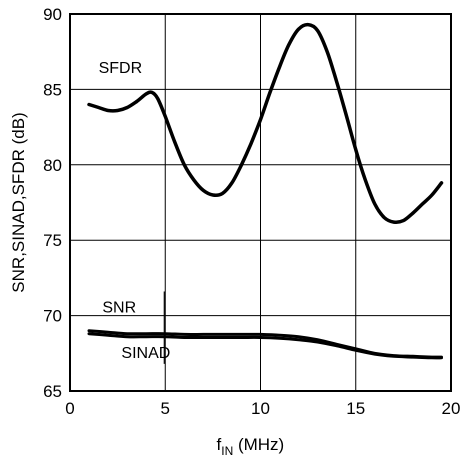  Describe the element at coordinates (52, 316) in the screenshot. I see `y-tick-label: 70` at that location.